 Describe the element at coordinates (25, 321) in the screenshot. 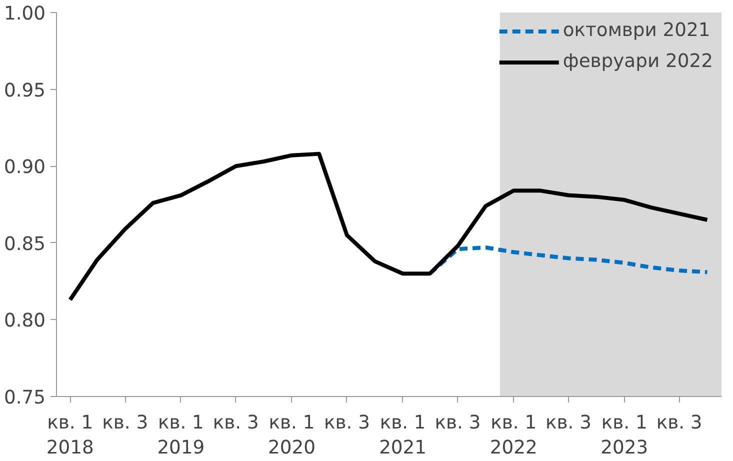

I see `y-tick-label: 0.80` at that location.